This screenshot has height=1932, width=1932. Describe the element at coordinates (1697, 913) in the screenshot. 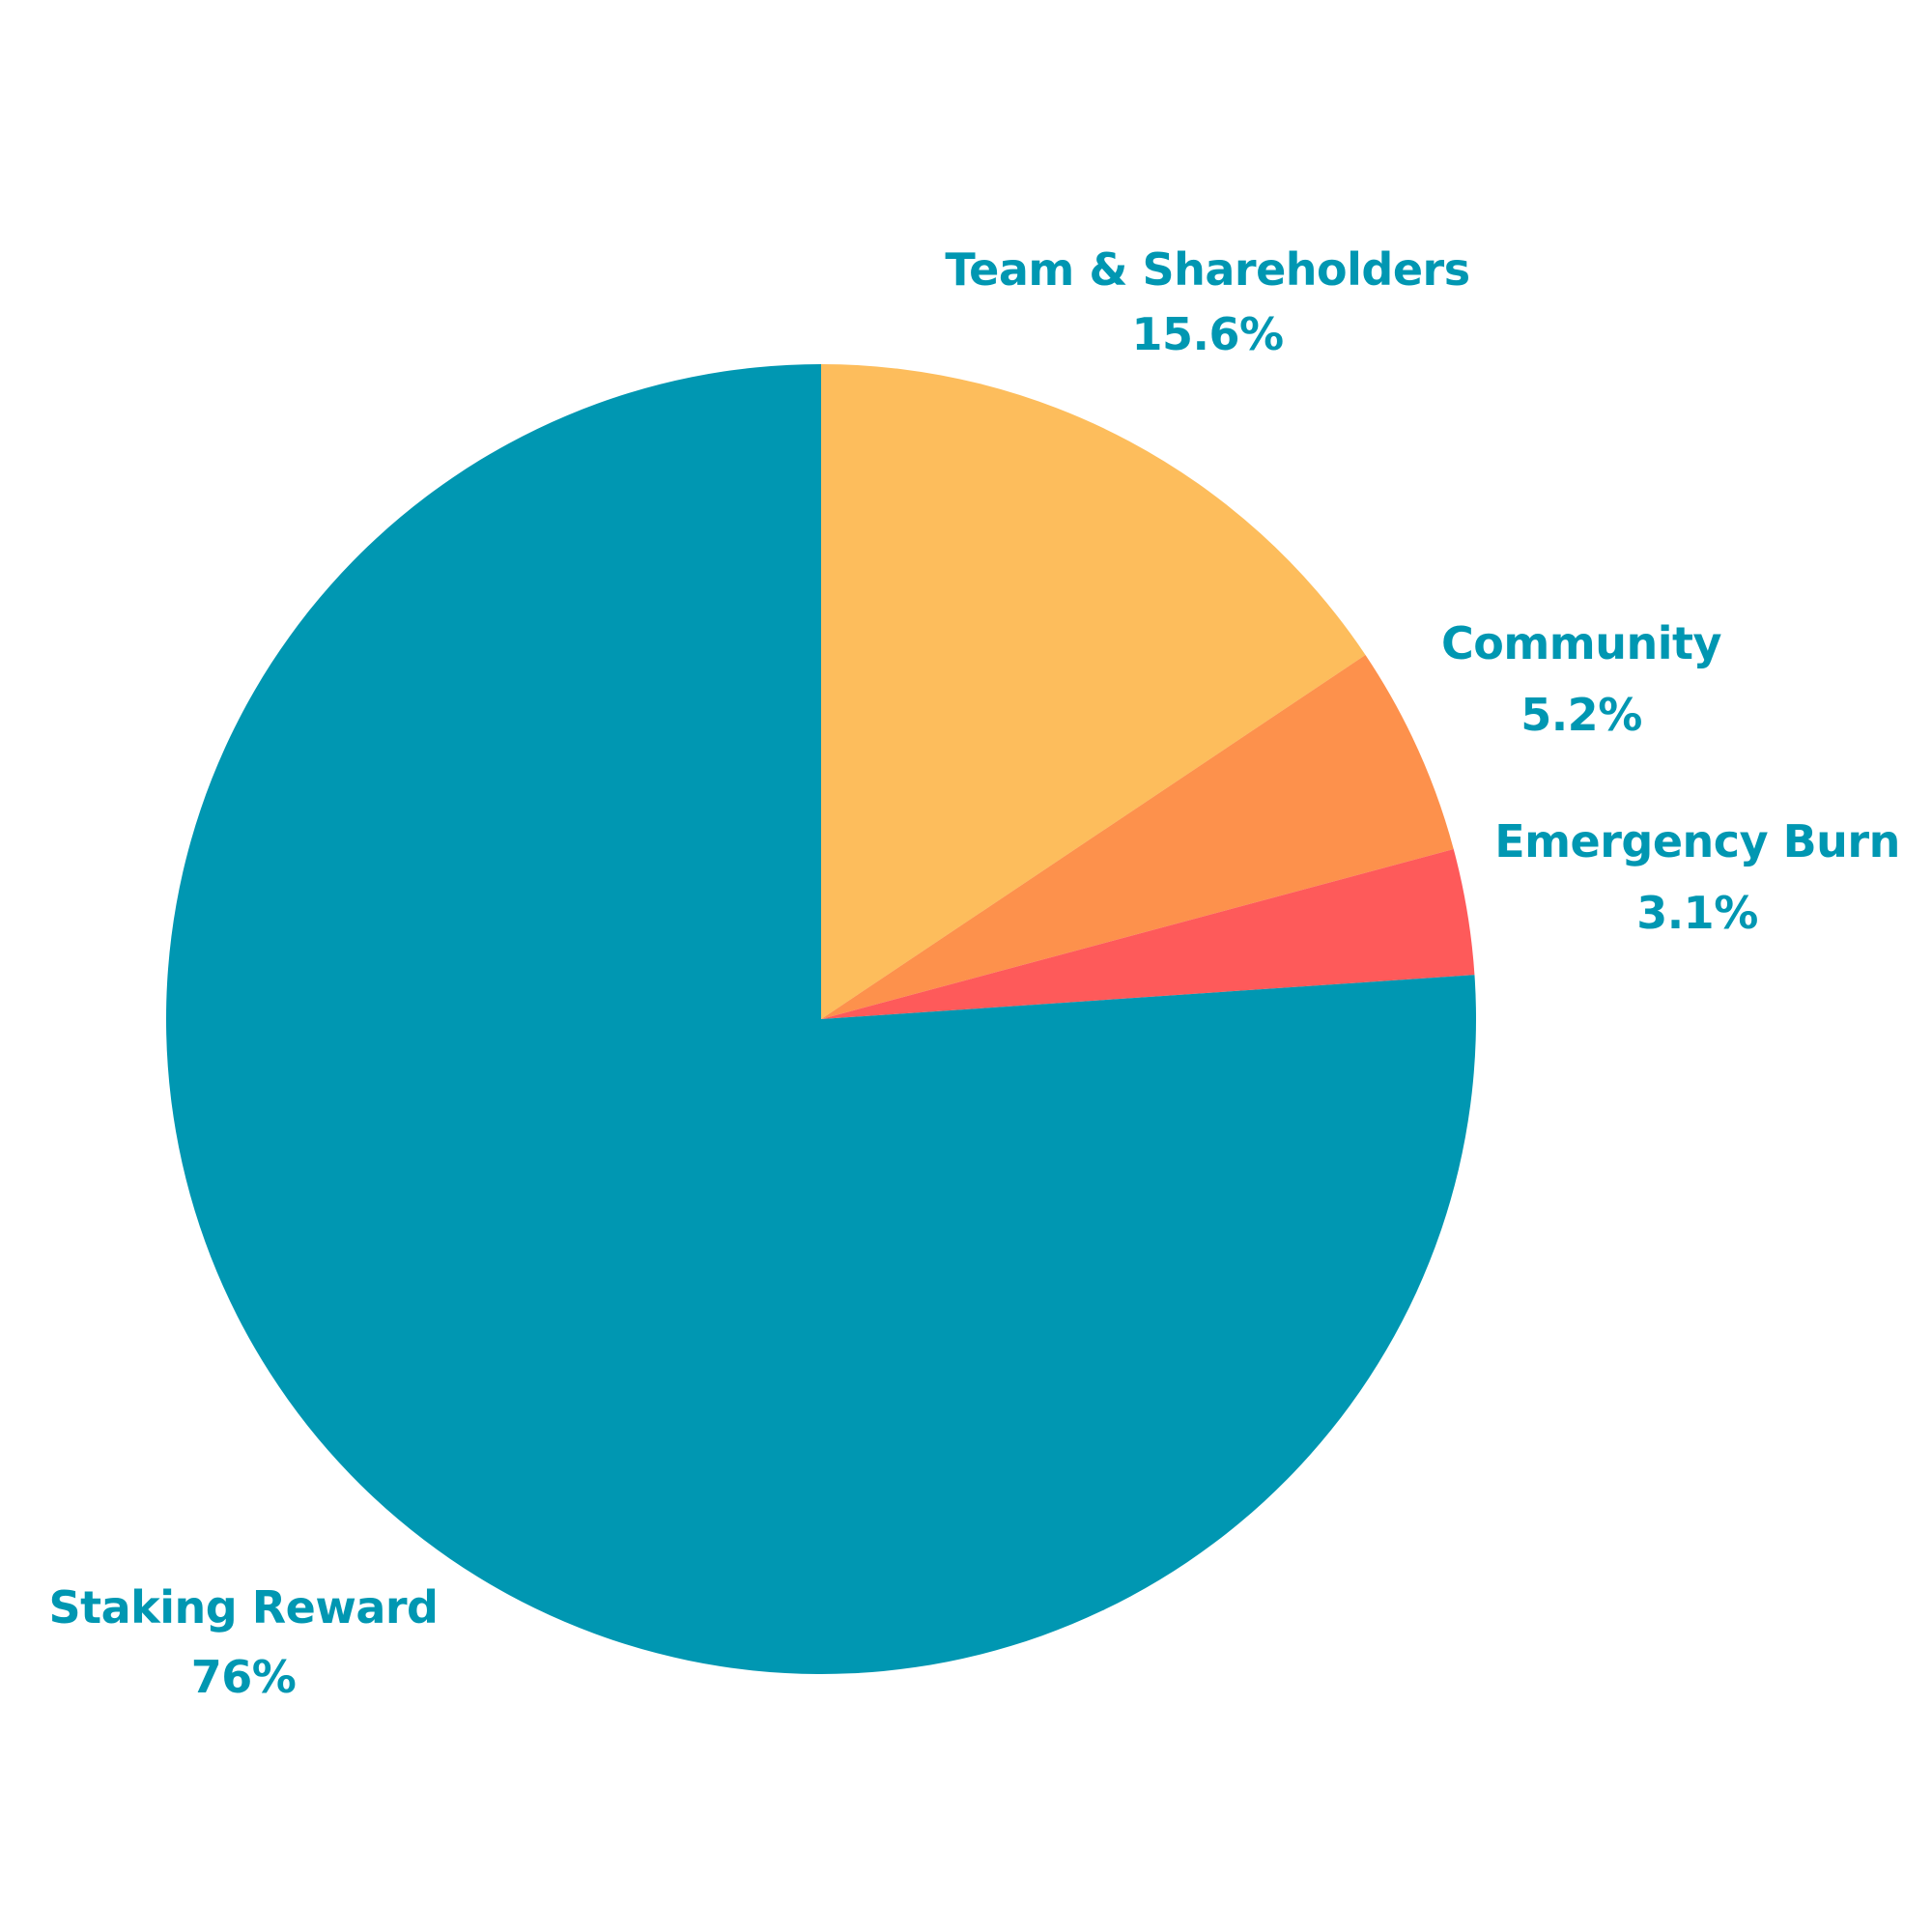

I see `slice-value-emergency-burn: 3.1%` at that location.